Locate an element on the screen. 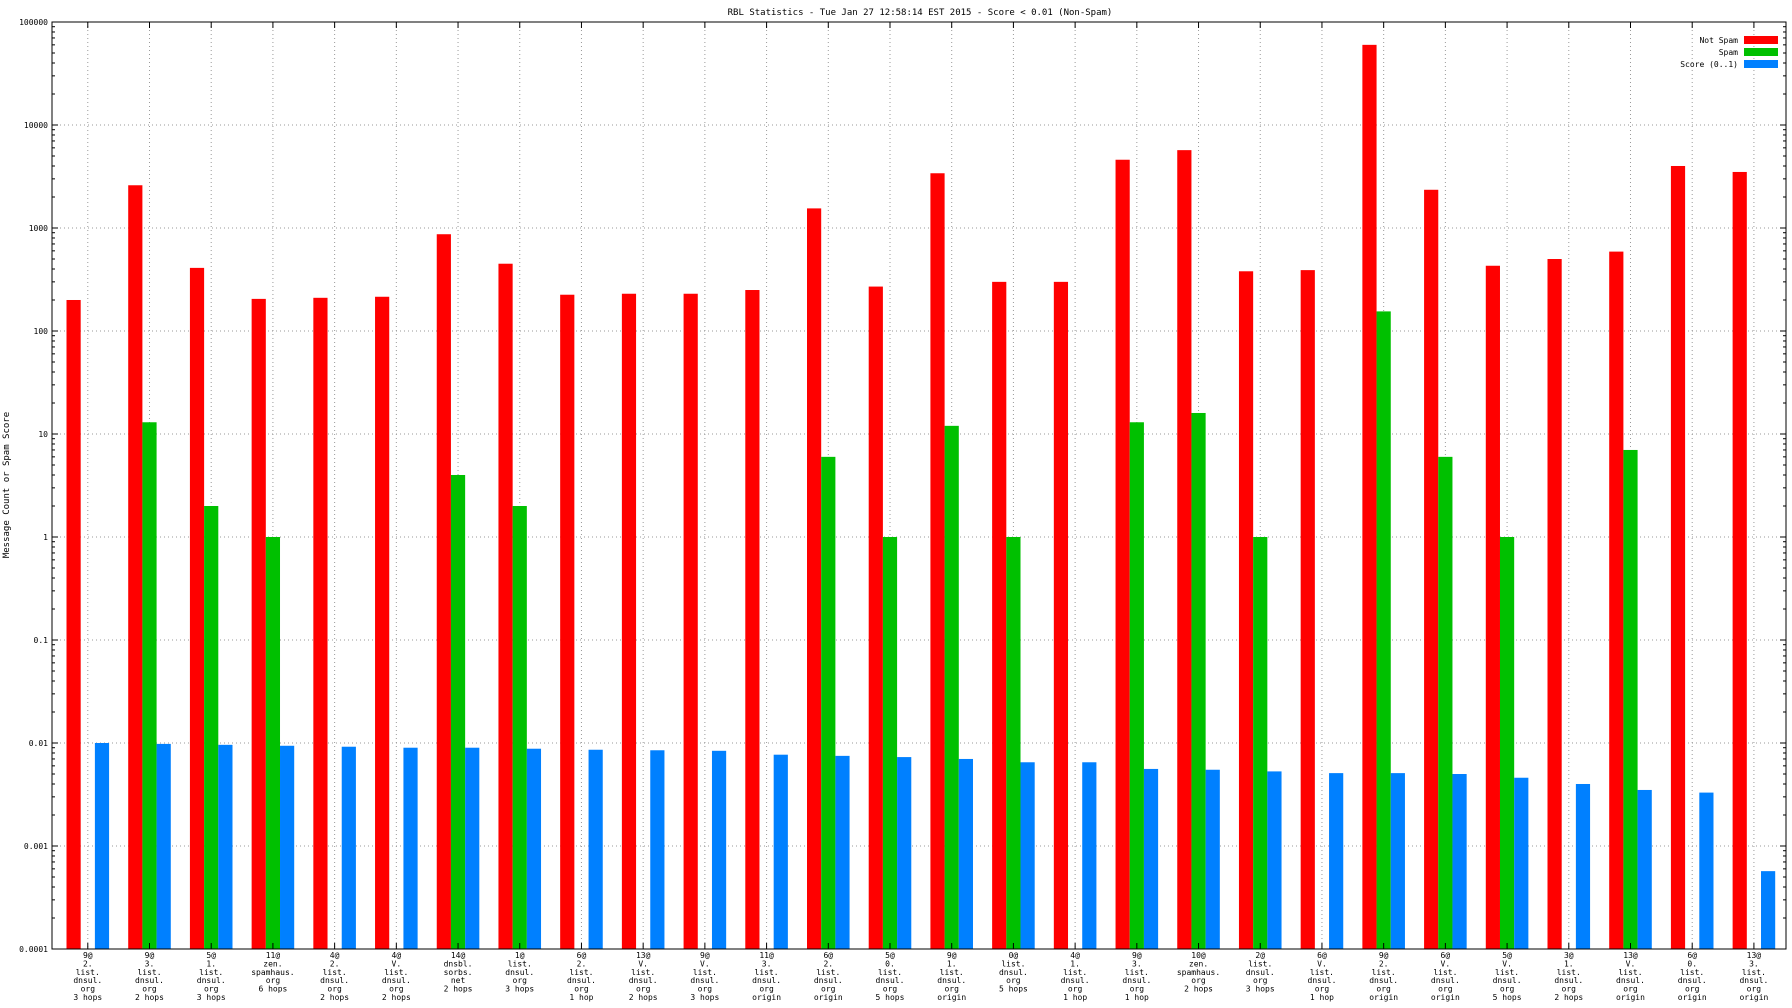 The image size is (1792, 1008). y-tick-label: 10 is located at coordinates (43, 434).